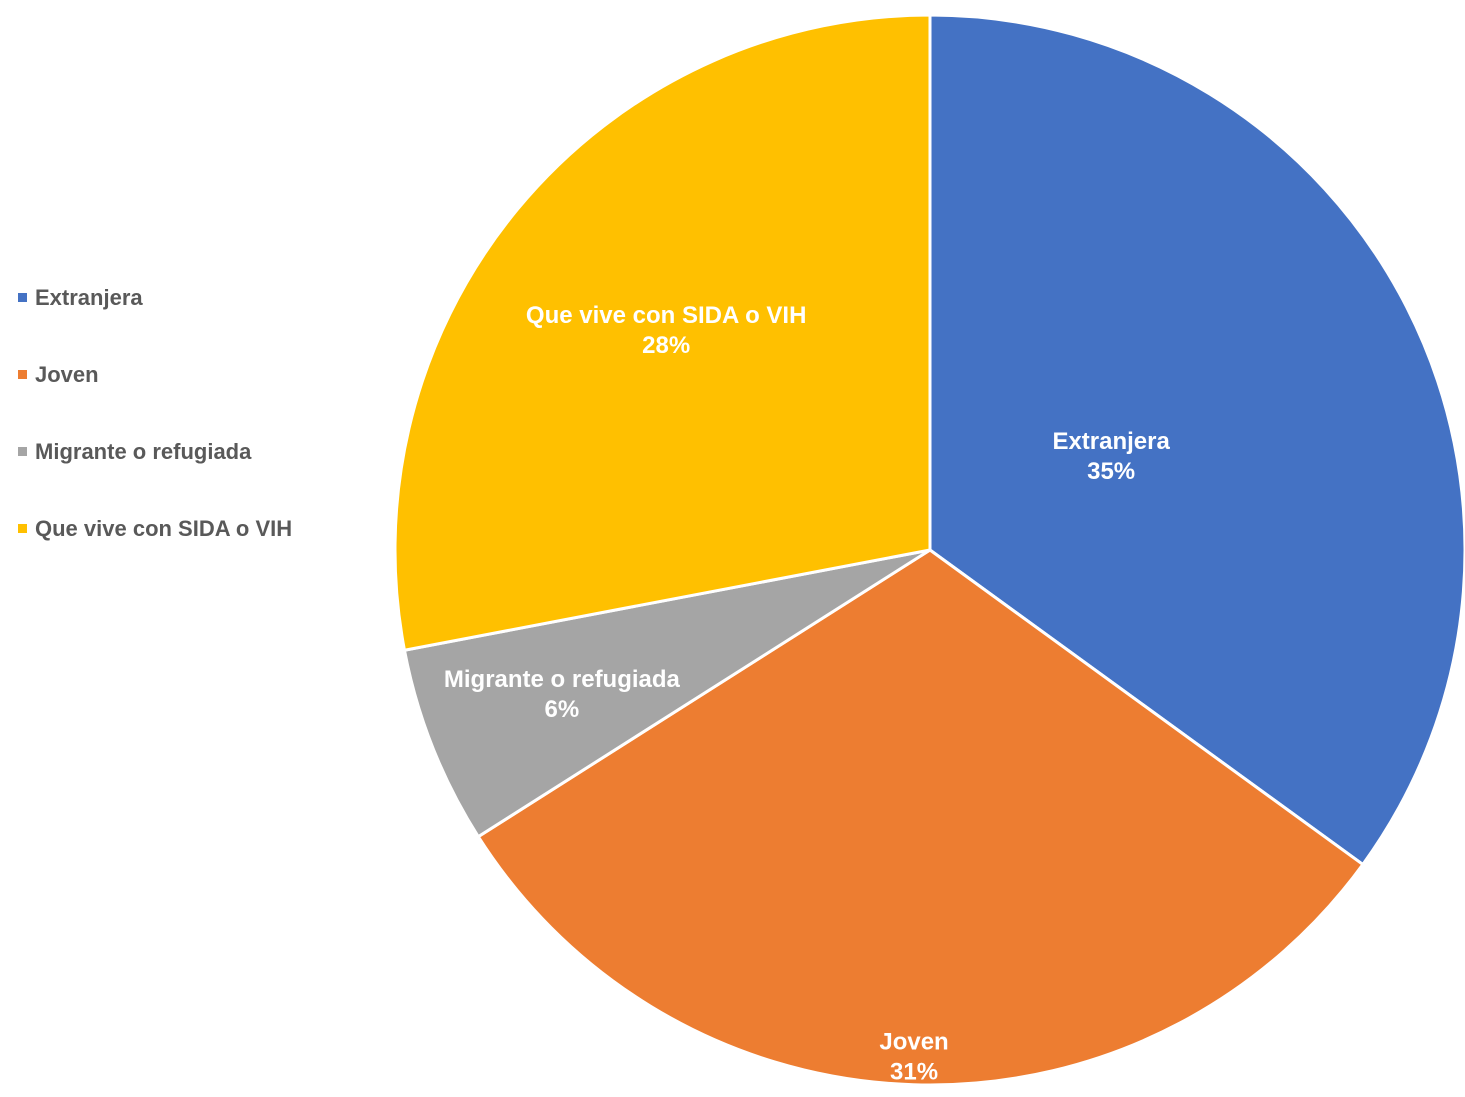 Image resolution: width=1465 pixels, height=1097 pixels. I want to click on slice-label: Extranjera, so click(1111, 441).